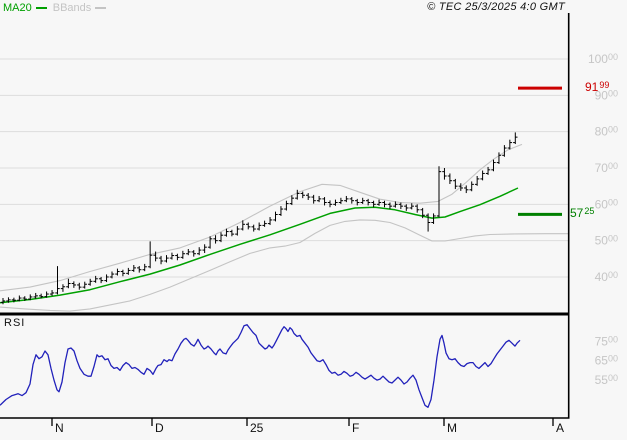 This screenshot has width=627, height=440. Describe the element at coordinates (577, 213) in the screenshot. I see `price-level-green-main: 57` at that location.